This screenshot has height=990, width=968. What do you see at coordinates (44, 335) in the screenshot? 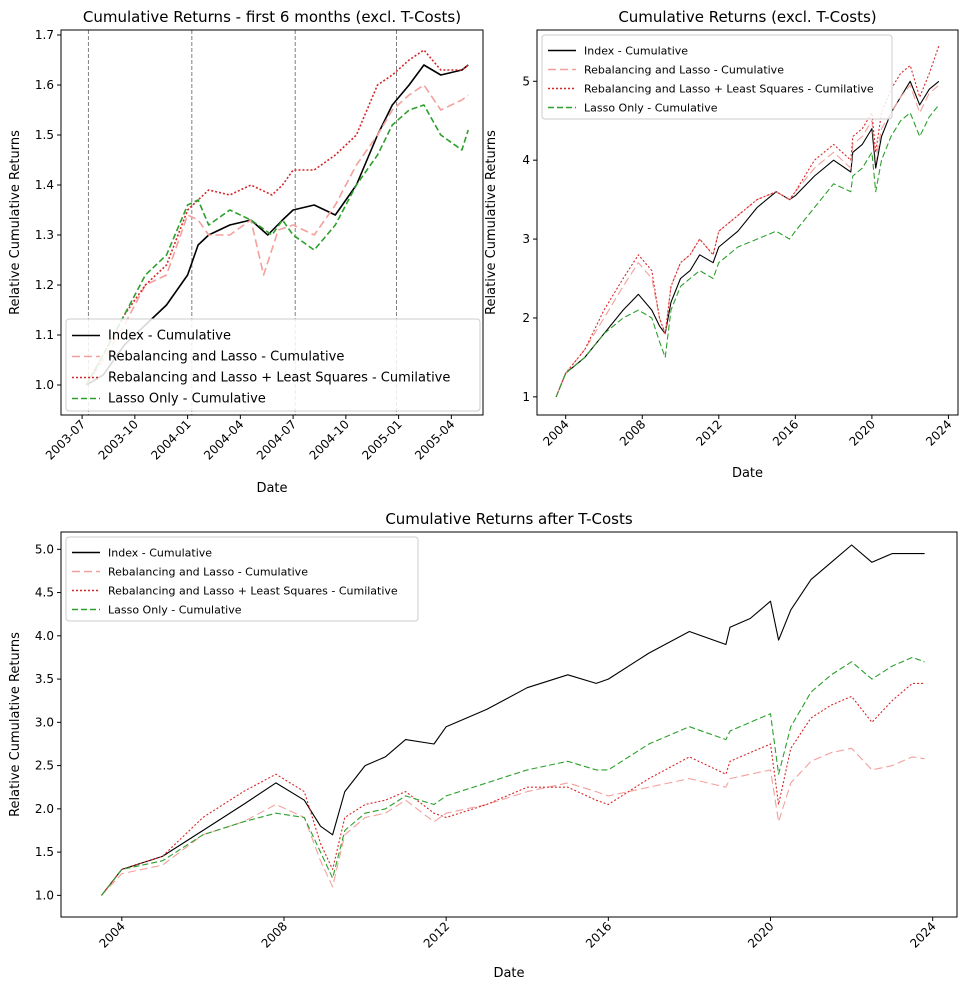
I see `y-tick-label: 1.1` at bounding box center [44, 335].